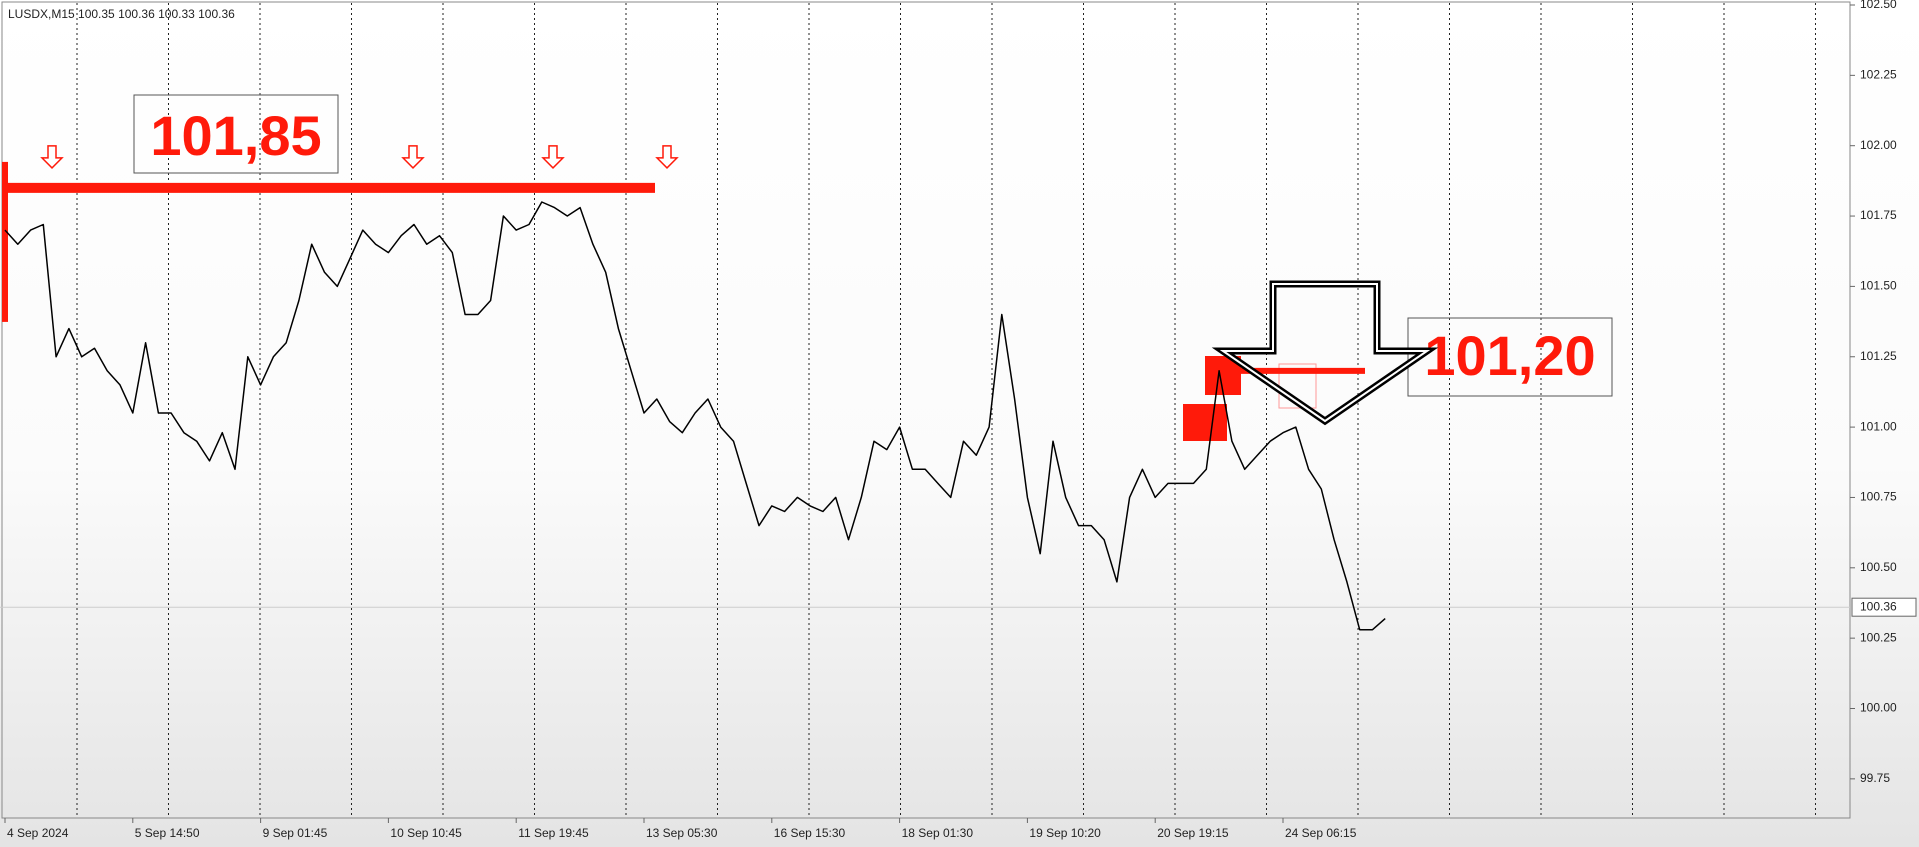  Describe the element at coordinates (1325, 353) in the screenshot. I see `big-arrow-inner` at that location.